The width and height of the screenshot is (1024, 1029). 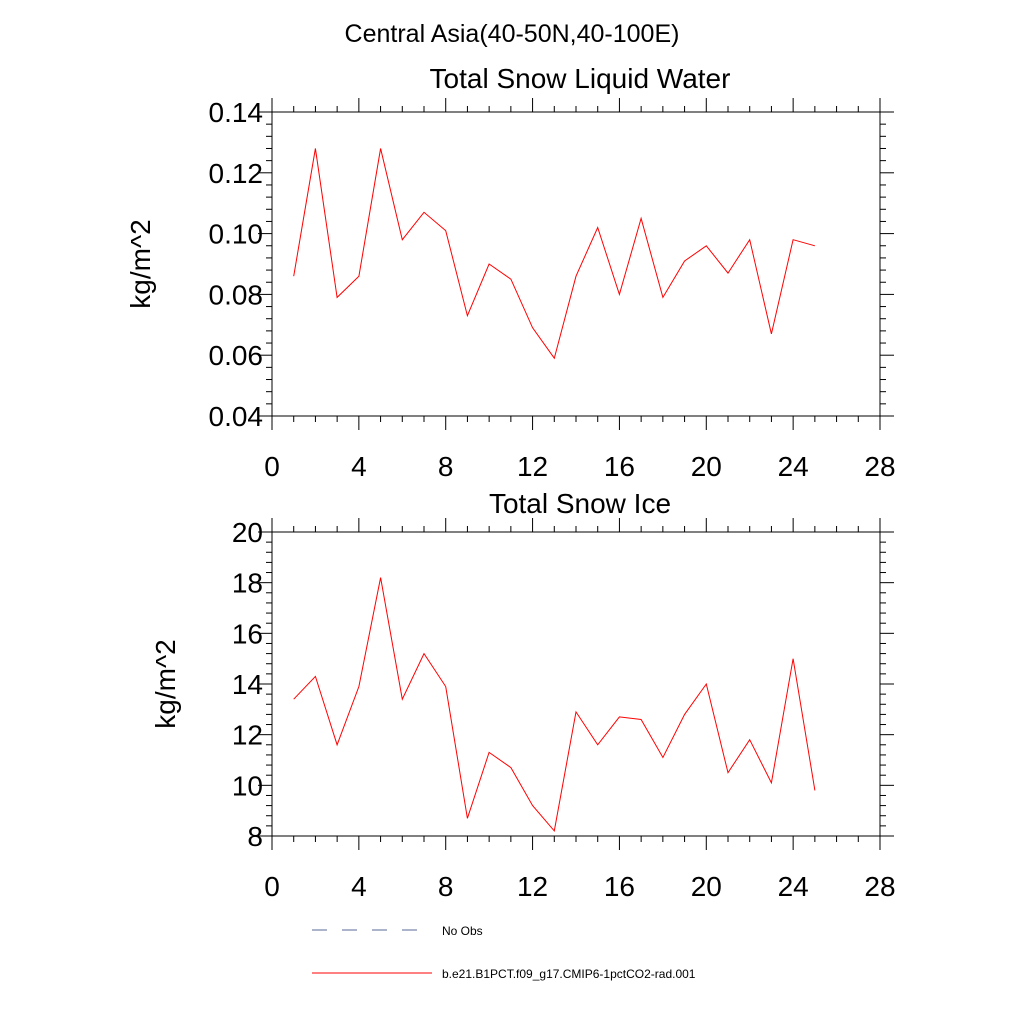 What do you see at coordinates (512, 34) in the screenshot?
I see `page-title: Central Asia(40-50N,40-100E)` at bounding box center [512, 34].